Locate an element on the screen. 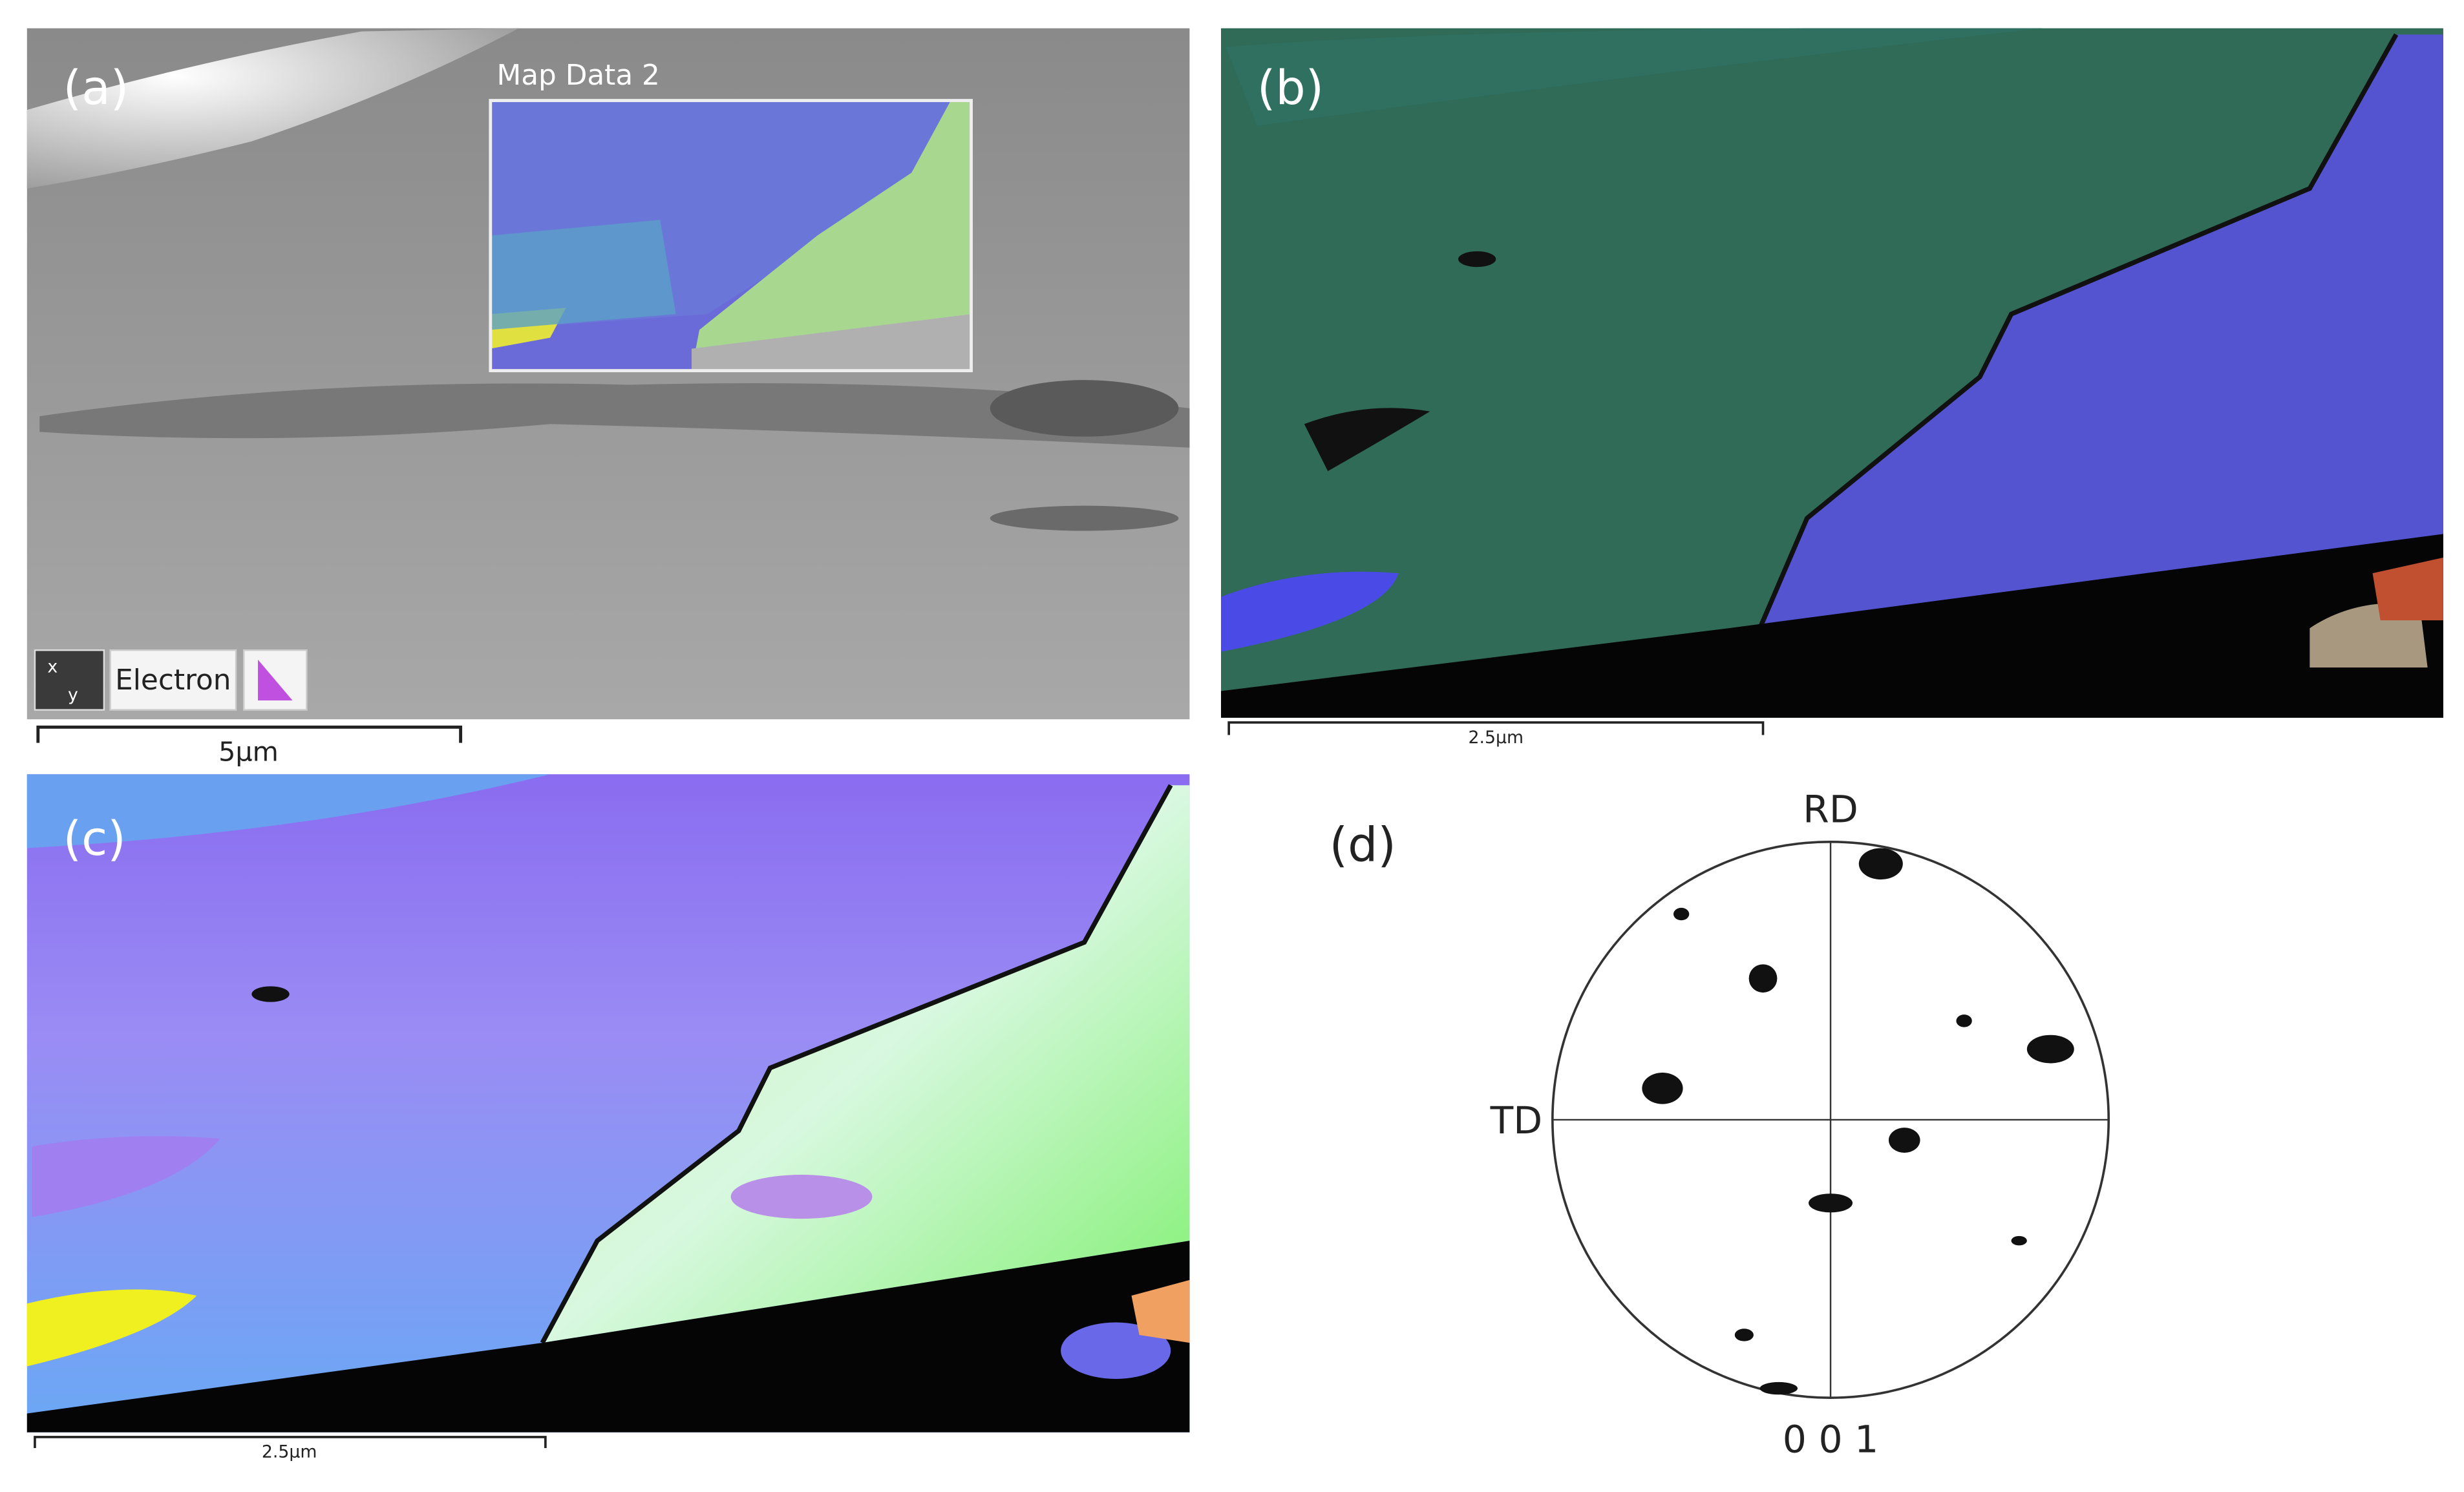 The height and width of the screenshot is (1492, 2464). panel-d: (d) RD TD 0 0 1 is located at coordinates (1720, 1124).